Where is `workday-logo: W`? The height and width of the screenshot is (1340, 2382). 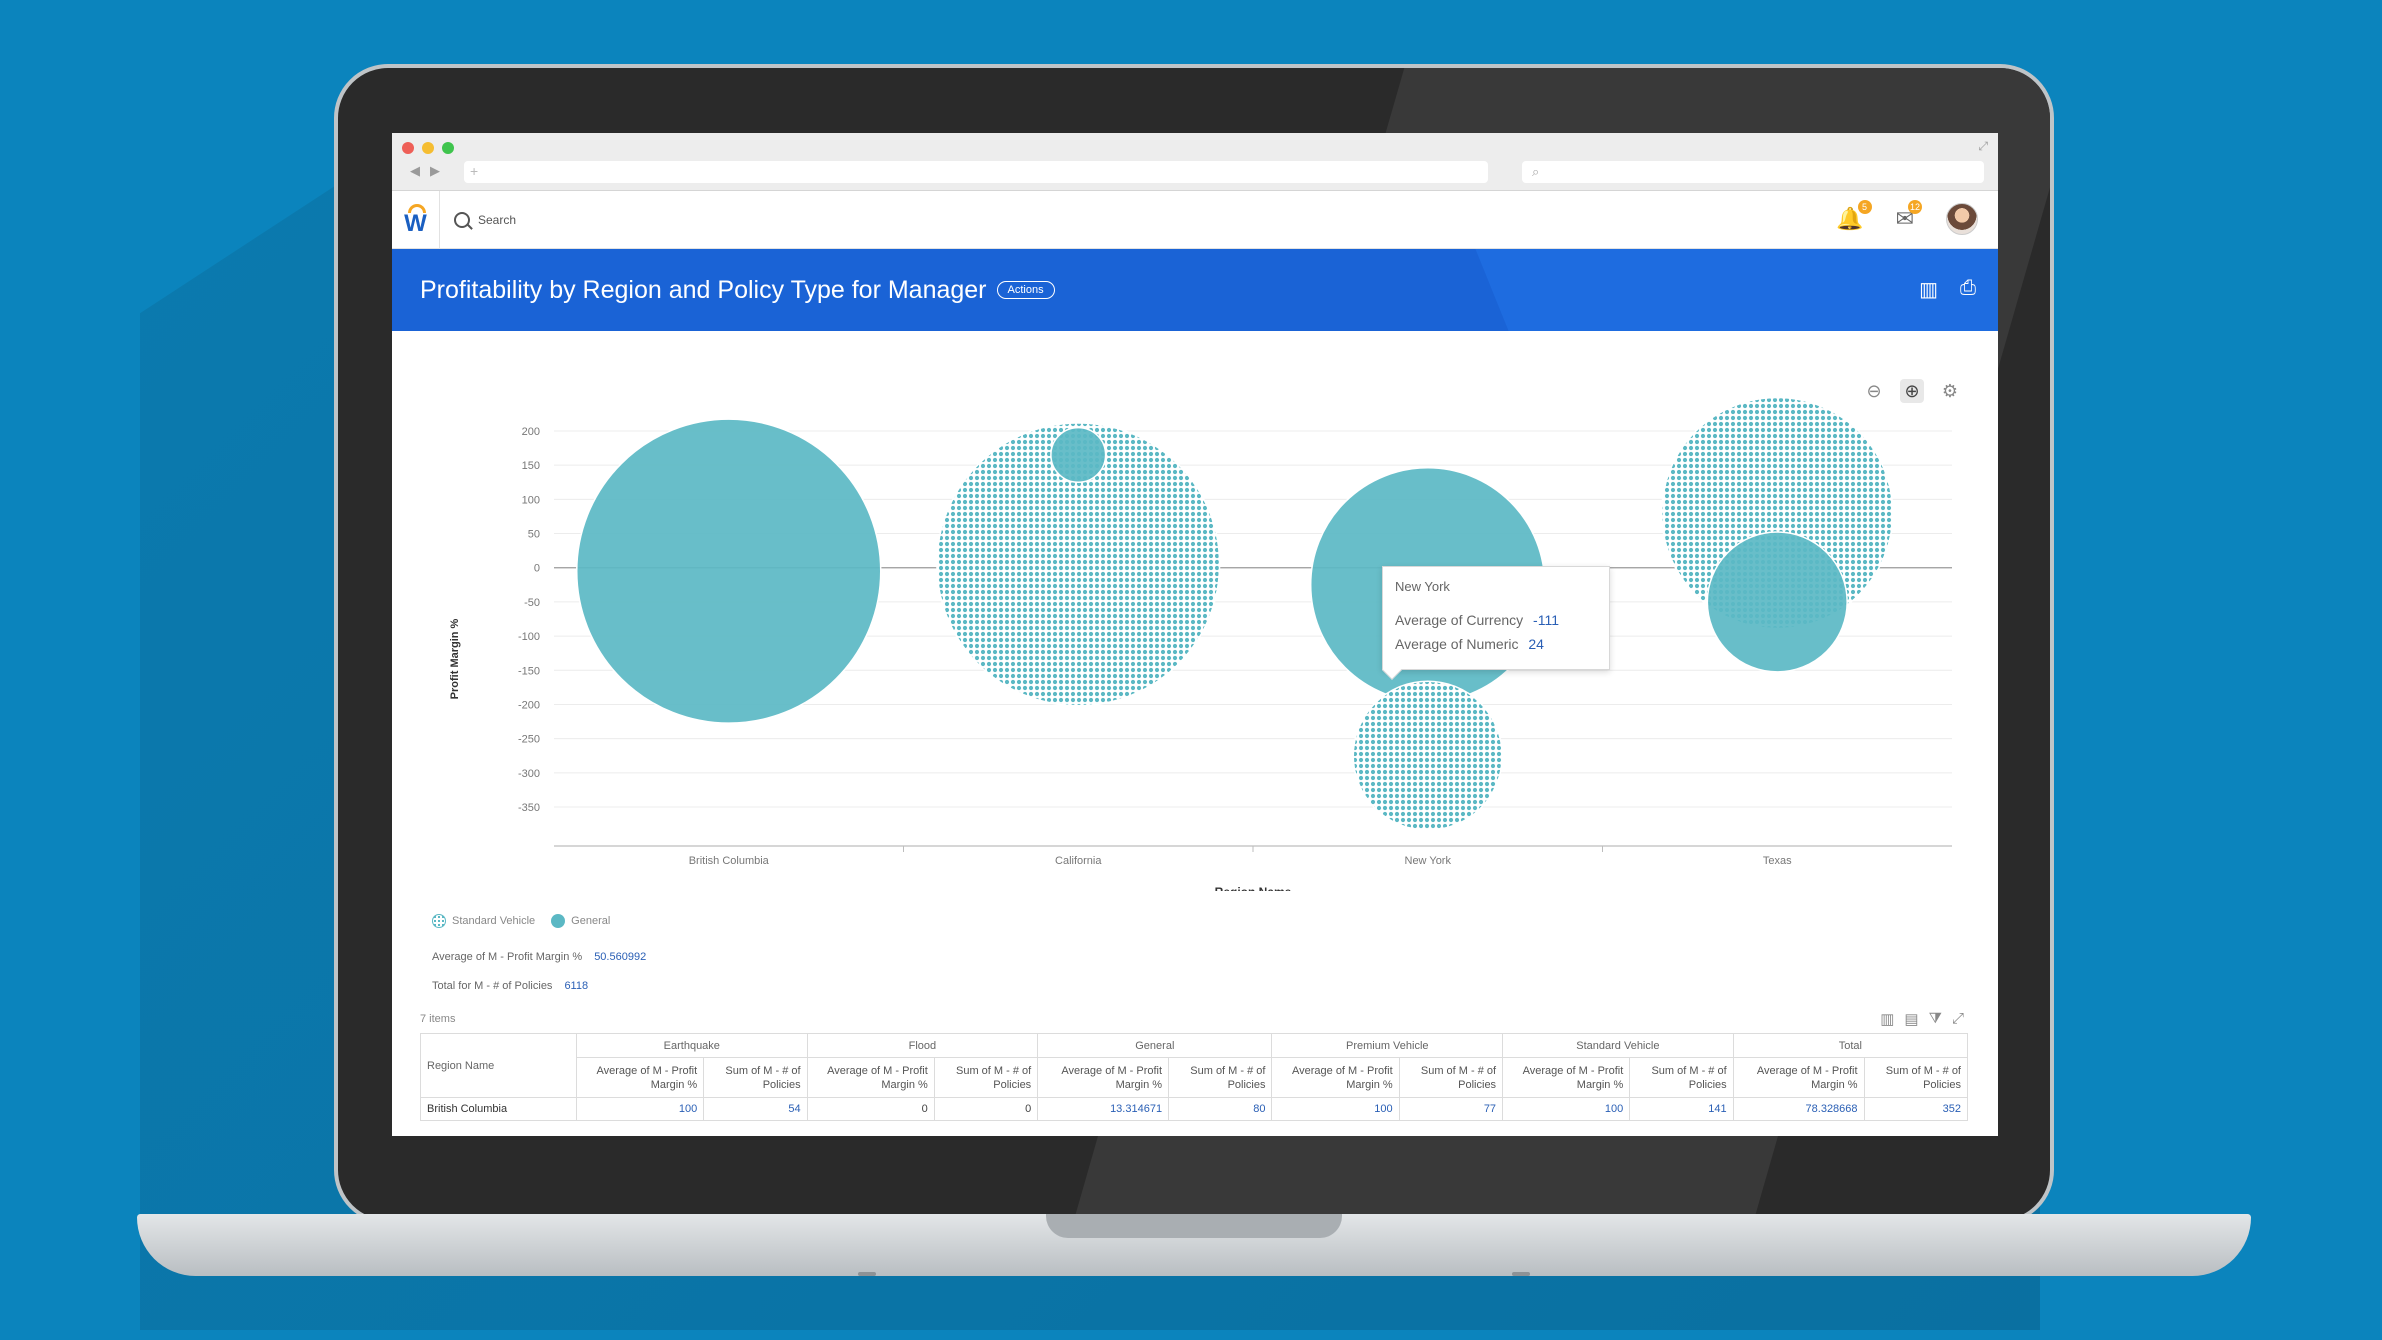 workday-logo: W is located at coordinates (416, 219).